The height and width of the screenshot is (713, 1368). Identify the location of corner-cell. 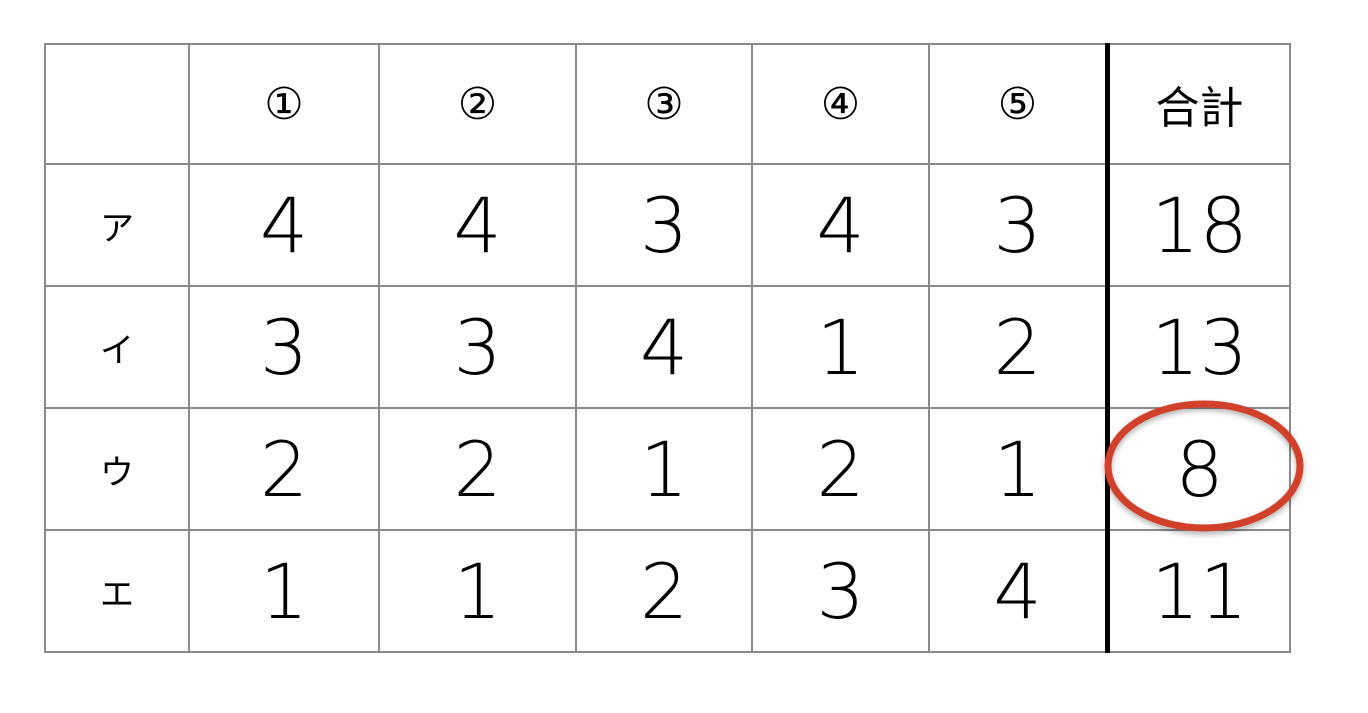
(117, 104).